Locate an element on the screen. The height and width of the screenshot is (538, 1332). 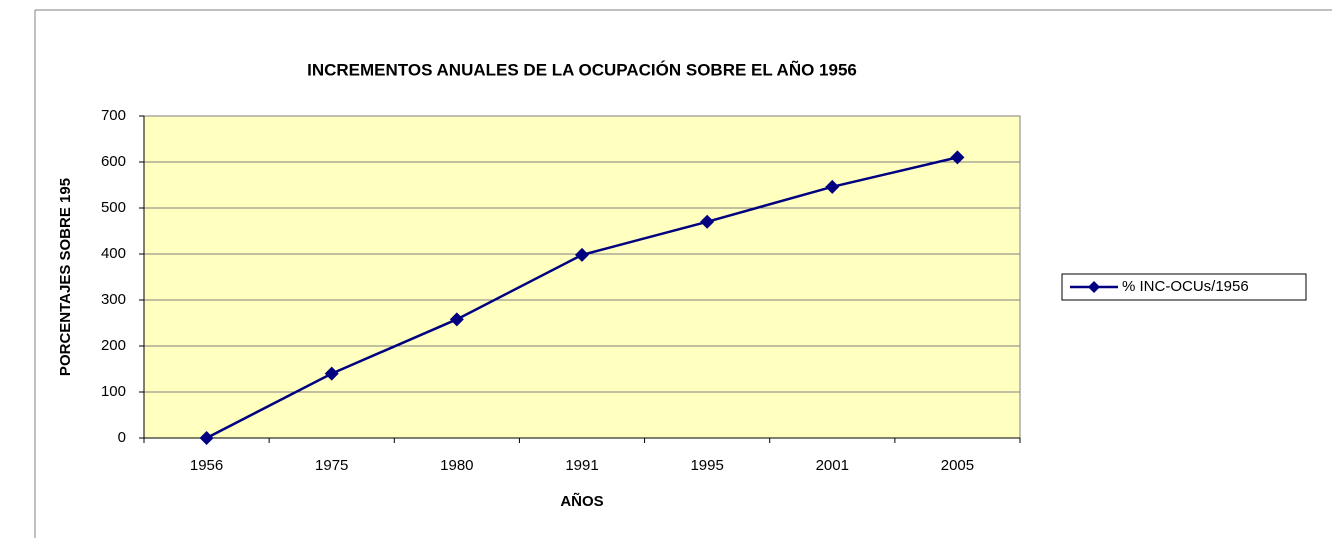
y-tick-label: 700 is located at coordinates (113, 115).